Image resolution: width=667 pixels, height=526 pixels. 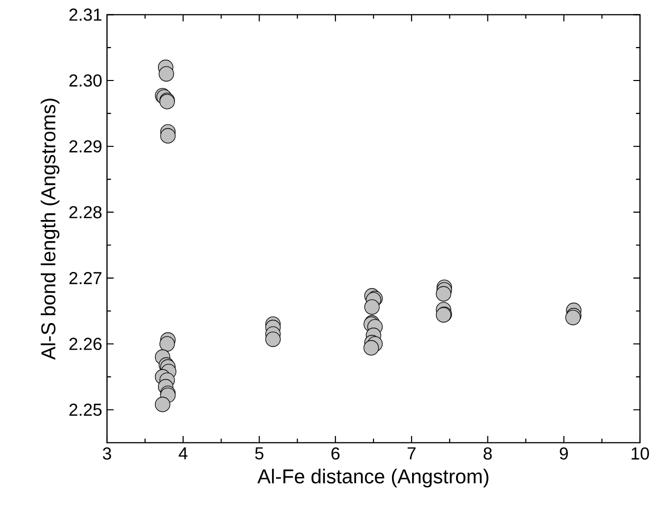 I want to click on x-tick-label: 5, so click(x=259, y=453).